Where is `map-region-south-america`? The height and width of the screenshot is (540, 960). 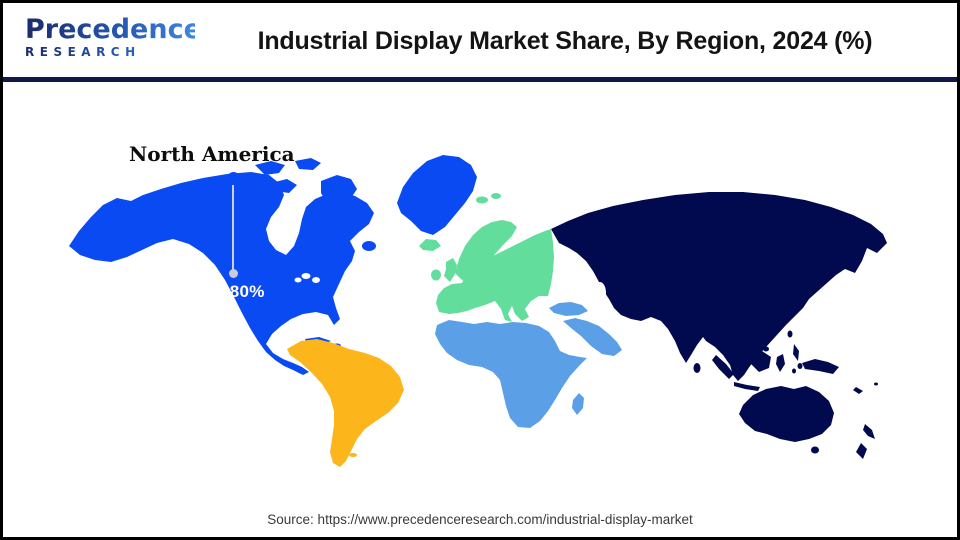 map-region-south-america is located at coordinates (345, 403).